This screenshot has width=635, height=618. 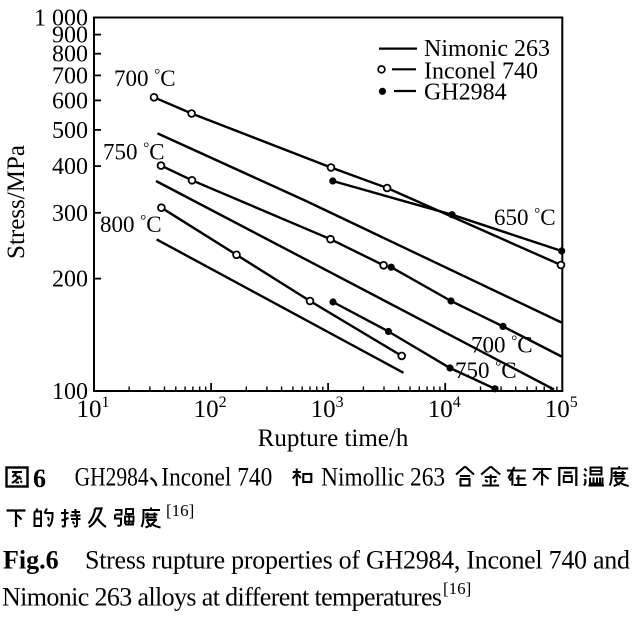 What do you see at coordinates (61, 19) in the screenshot?
I see `svg-text: 1 000` at bounding box center [61, 19].